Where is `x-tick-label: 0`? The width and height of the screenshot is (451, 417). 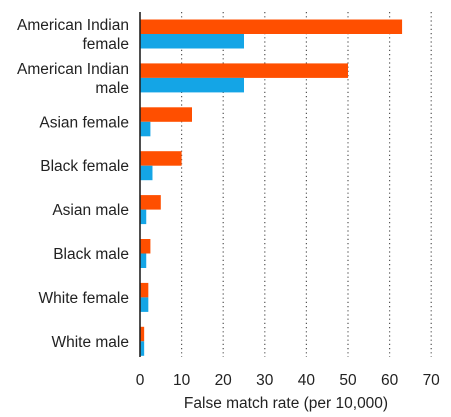 x-tick-label: 0 is located at coordinates (140, 380).